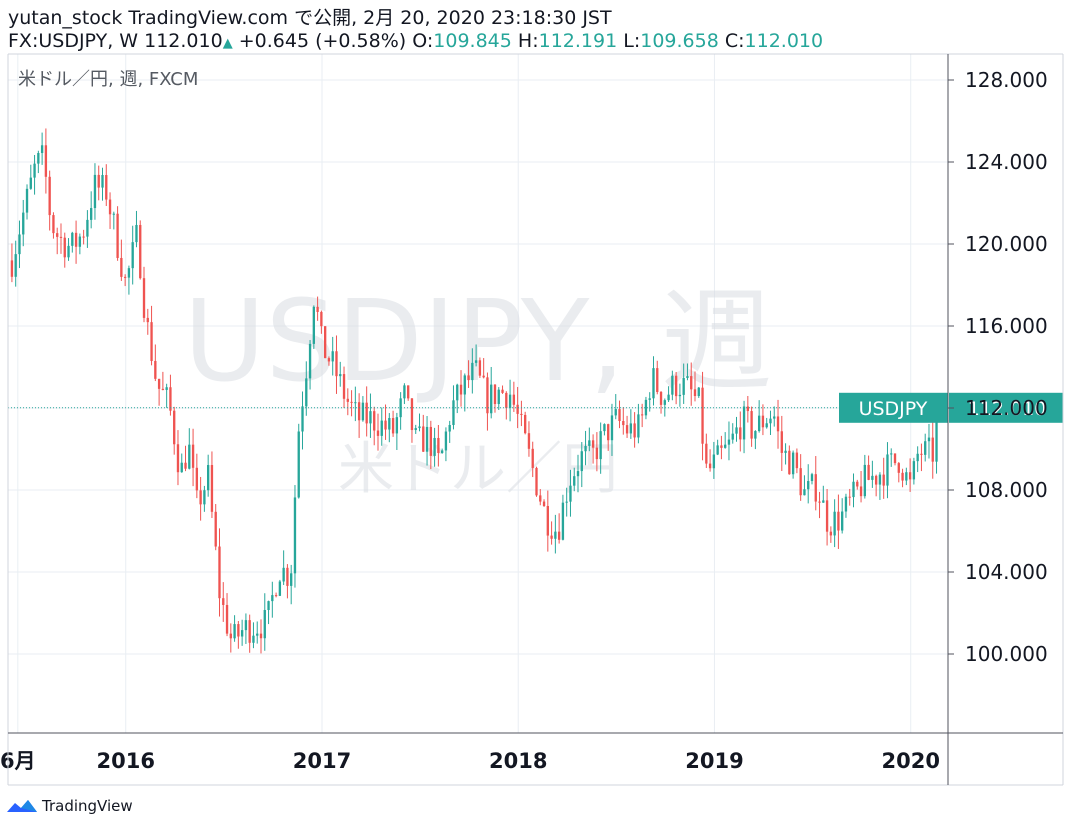 The image size is (1072, 832). What do you see at coordinates (1006, 654) in the screenshot?
I see `y-tick-label: 100.000` at bounding box center [1006, 654].